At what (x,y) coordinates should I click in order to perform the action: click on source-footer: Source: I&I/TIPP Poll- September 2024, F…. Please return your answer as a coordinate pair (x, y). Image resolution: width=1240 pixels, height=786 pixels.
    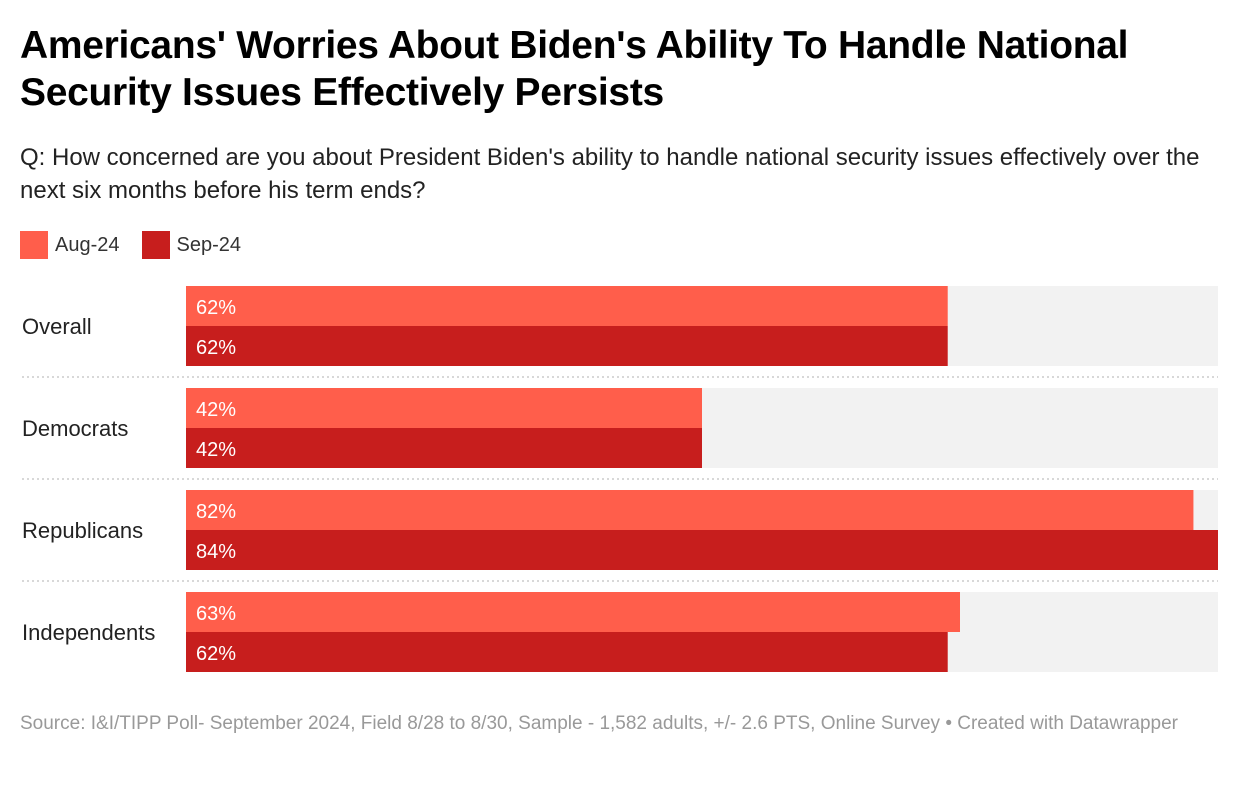
    Looking at the image, I should click on (599, 723).